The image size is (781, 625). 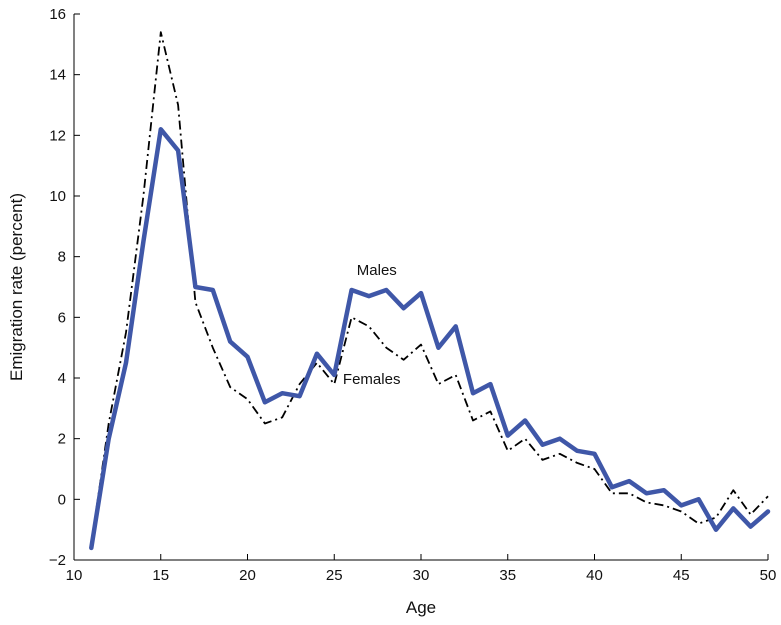 What do you see at coordinates (62, 439) in the screenshot?
I see `y-tick-label: 2` at bounding box center [62, 439].